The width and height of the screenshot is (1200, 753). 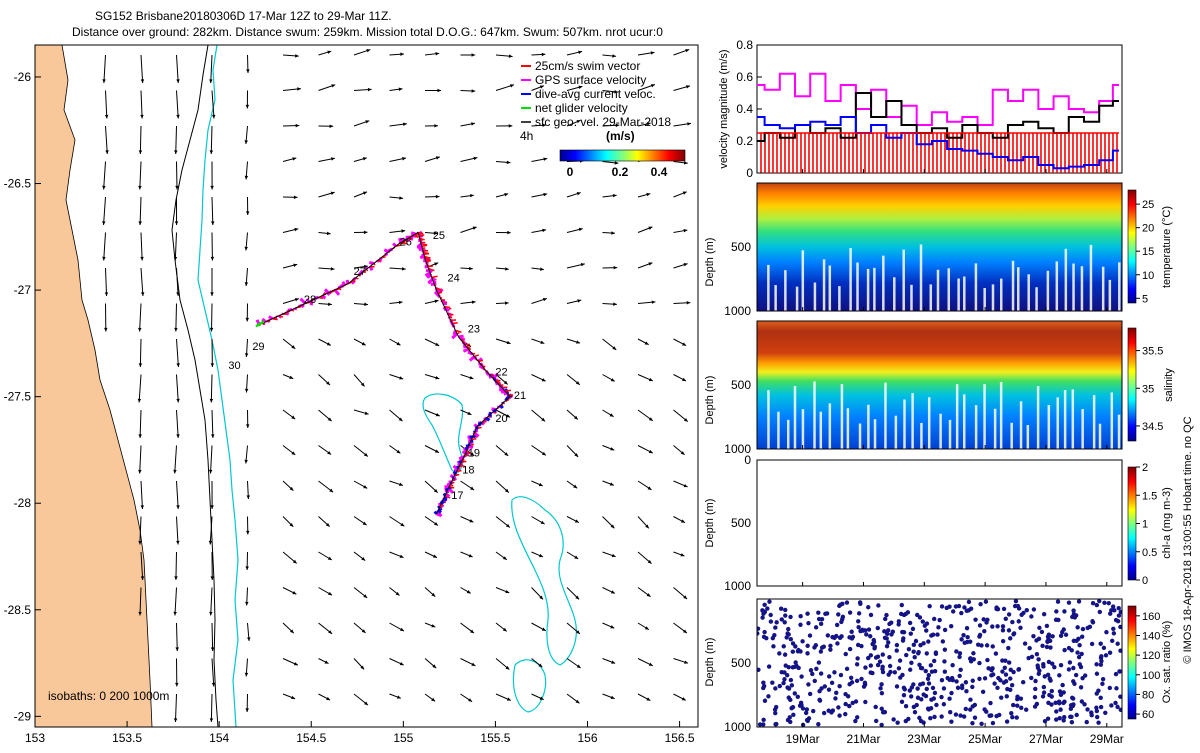 I want to click on oxygen-colorbar-label: Ox. sat. ratio (%), so click(x=1167, y=662).